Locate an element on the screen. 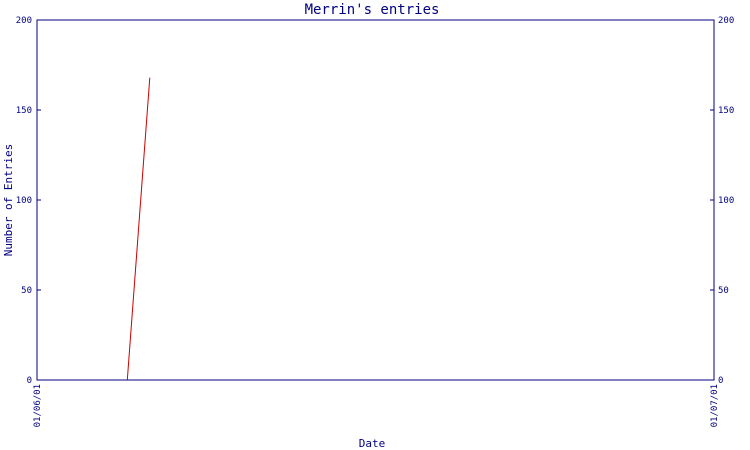 The image size is (750, 450). y-tick-label-right: 50 is located at coordinates (723, 291).